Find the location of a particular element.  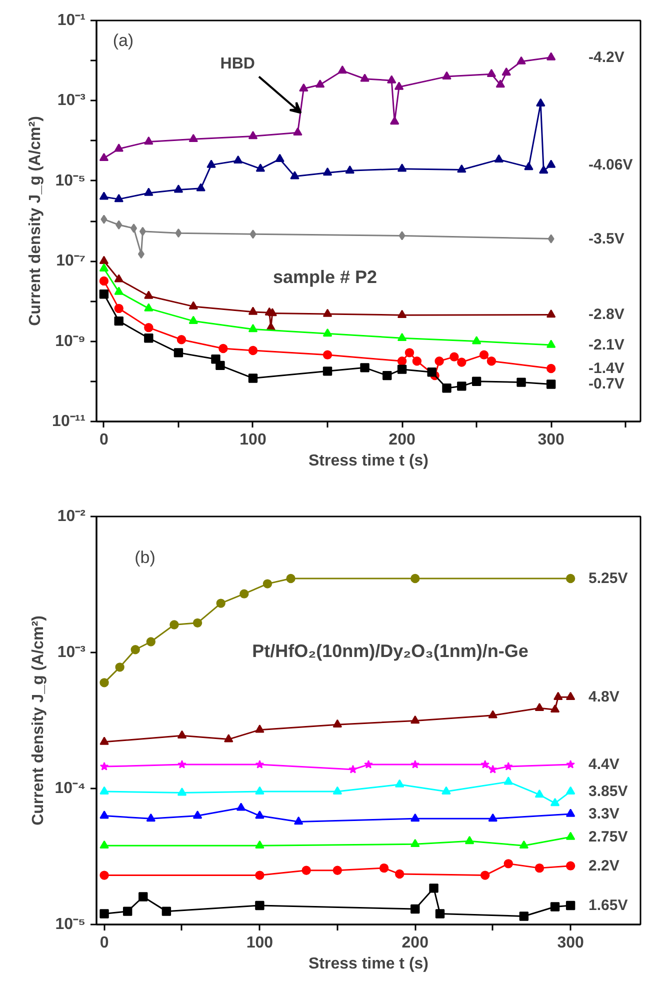

y-tick-label: 10⁻⁹ is located at coordinates (70, 341).